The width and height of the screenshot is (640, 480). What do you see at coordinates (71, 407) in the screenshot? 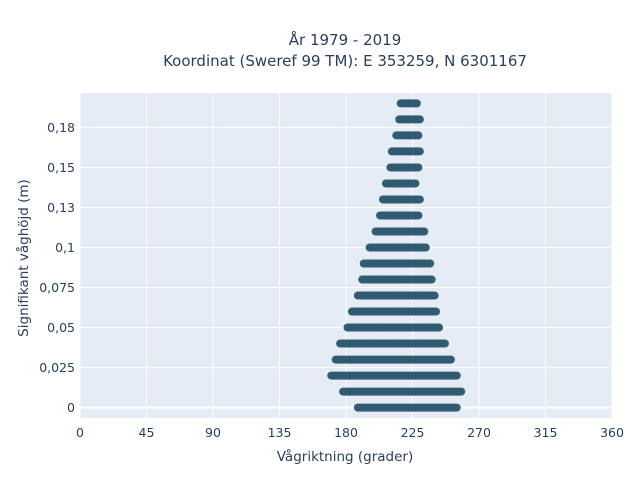
I see `y-tick-label: 0` at bounding box center [71, 407].